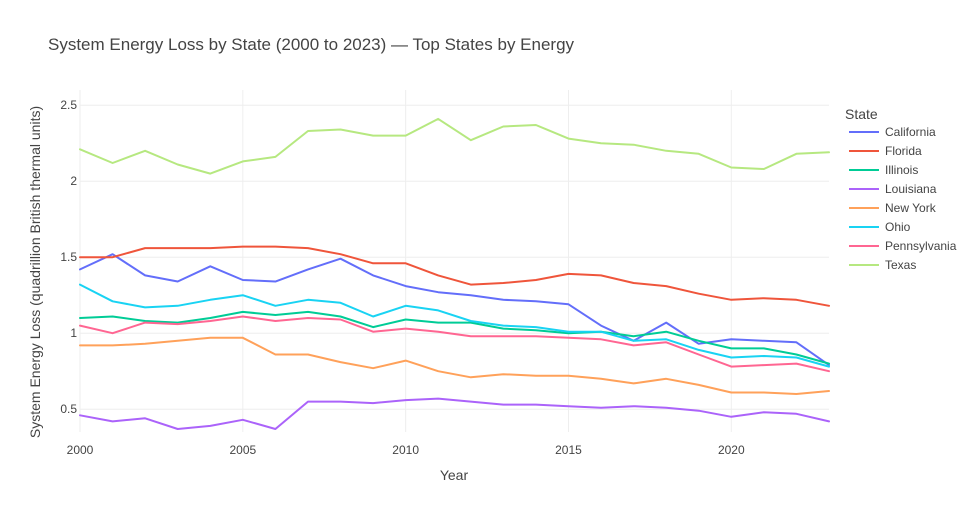 This screenshot has width=980, height=520. I want to click on x-axis-title: Year, so click(454, 475).